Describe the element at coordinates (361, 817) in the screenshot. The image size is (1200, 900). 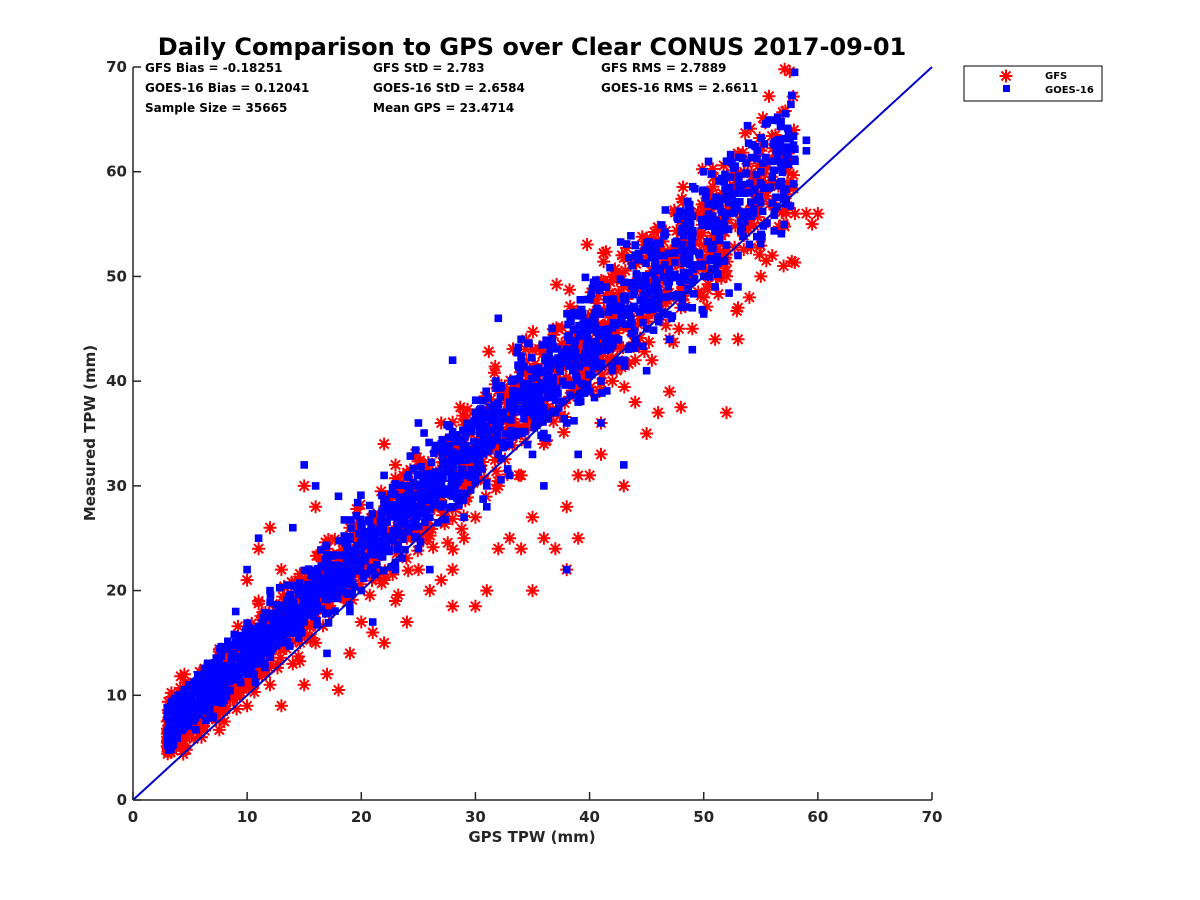
I see `x-tick-label: 20` at that location.